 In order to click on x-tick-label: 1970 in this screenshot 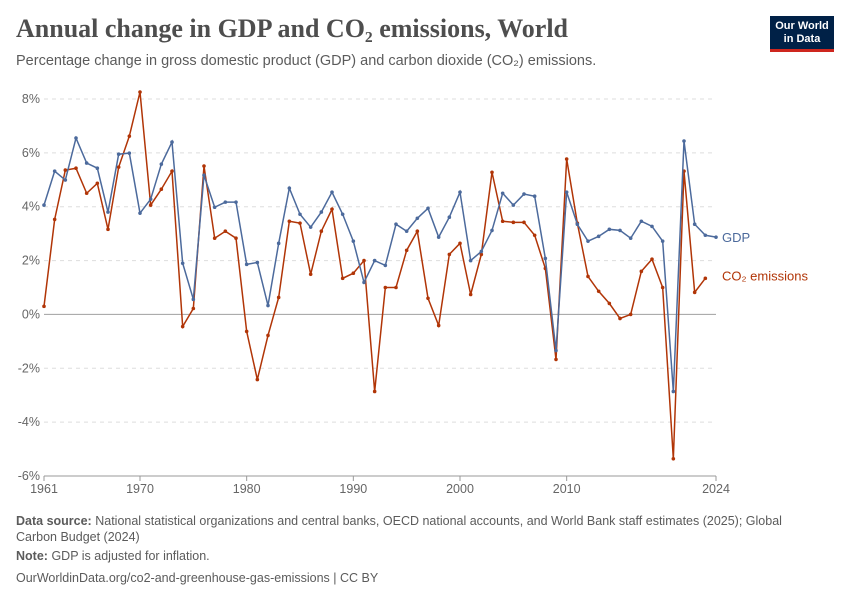, I will do `click(140, 489)`.